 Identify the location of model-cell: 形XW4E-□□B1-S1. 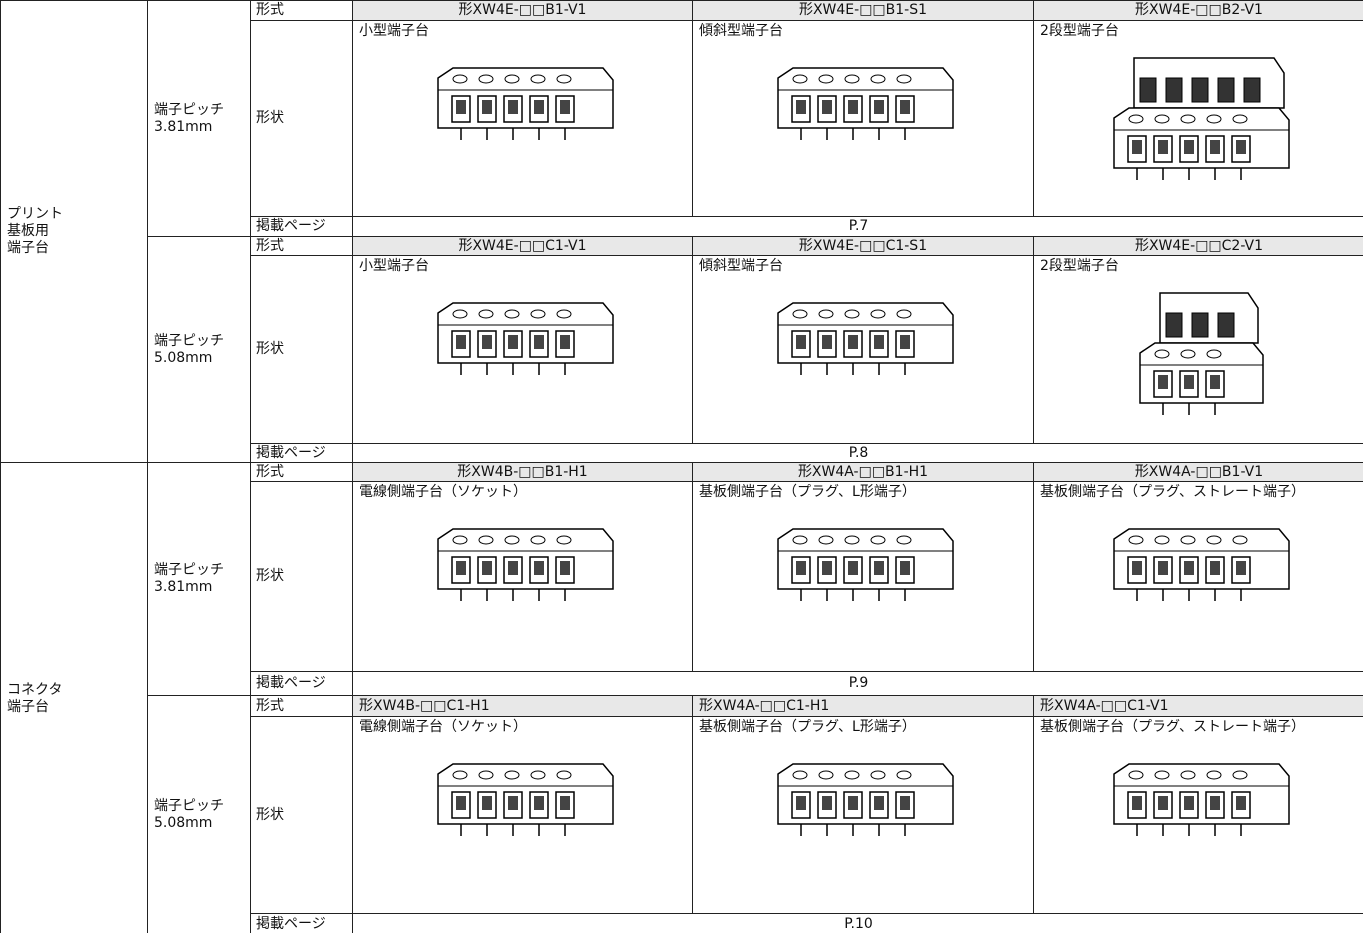
(863, 10).